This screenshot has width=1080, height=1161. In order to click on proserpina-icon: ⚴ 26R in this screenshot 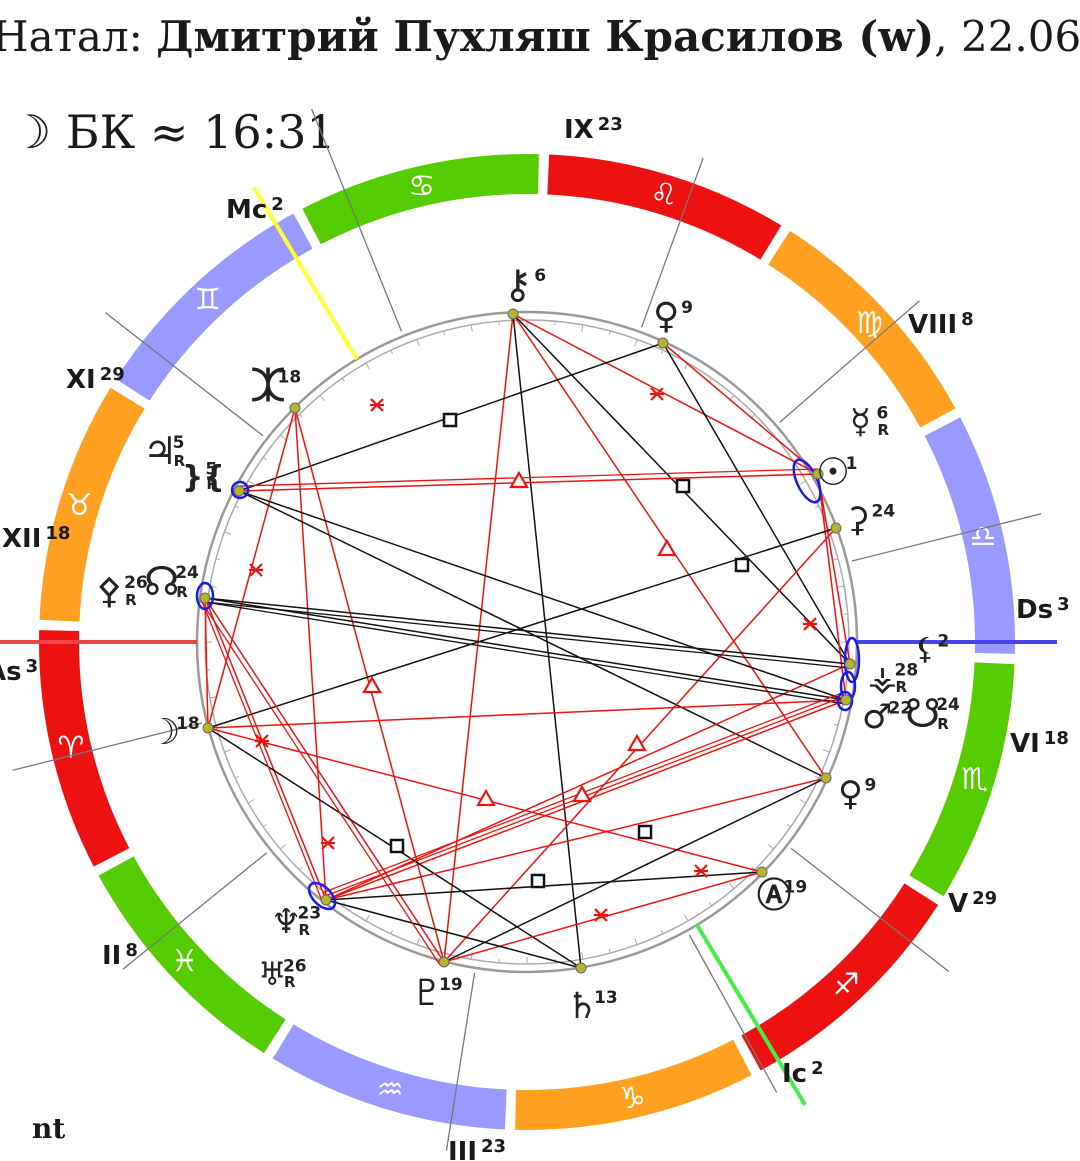, I will do `click(122, 591)`.